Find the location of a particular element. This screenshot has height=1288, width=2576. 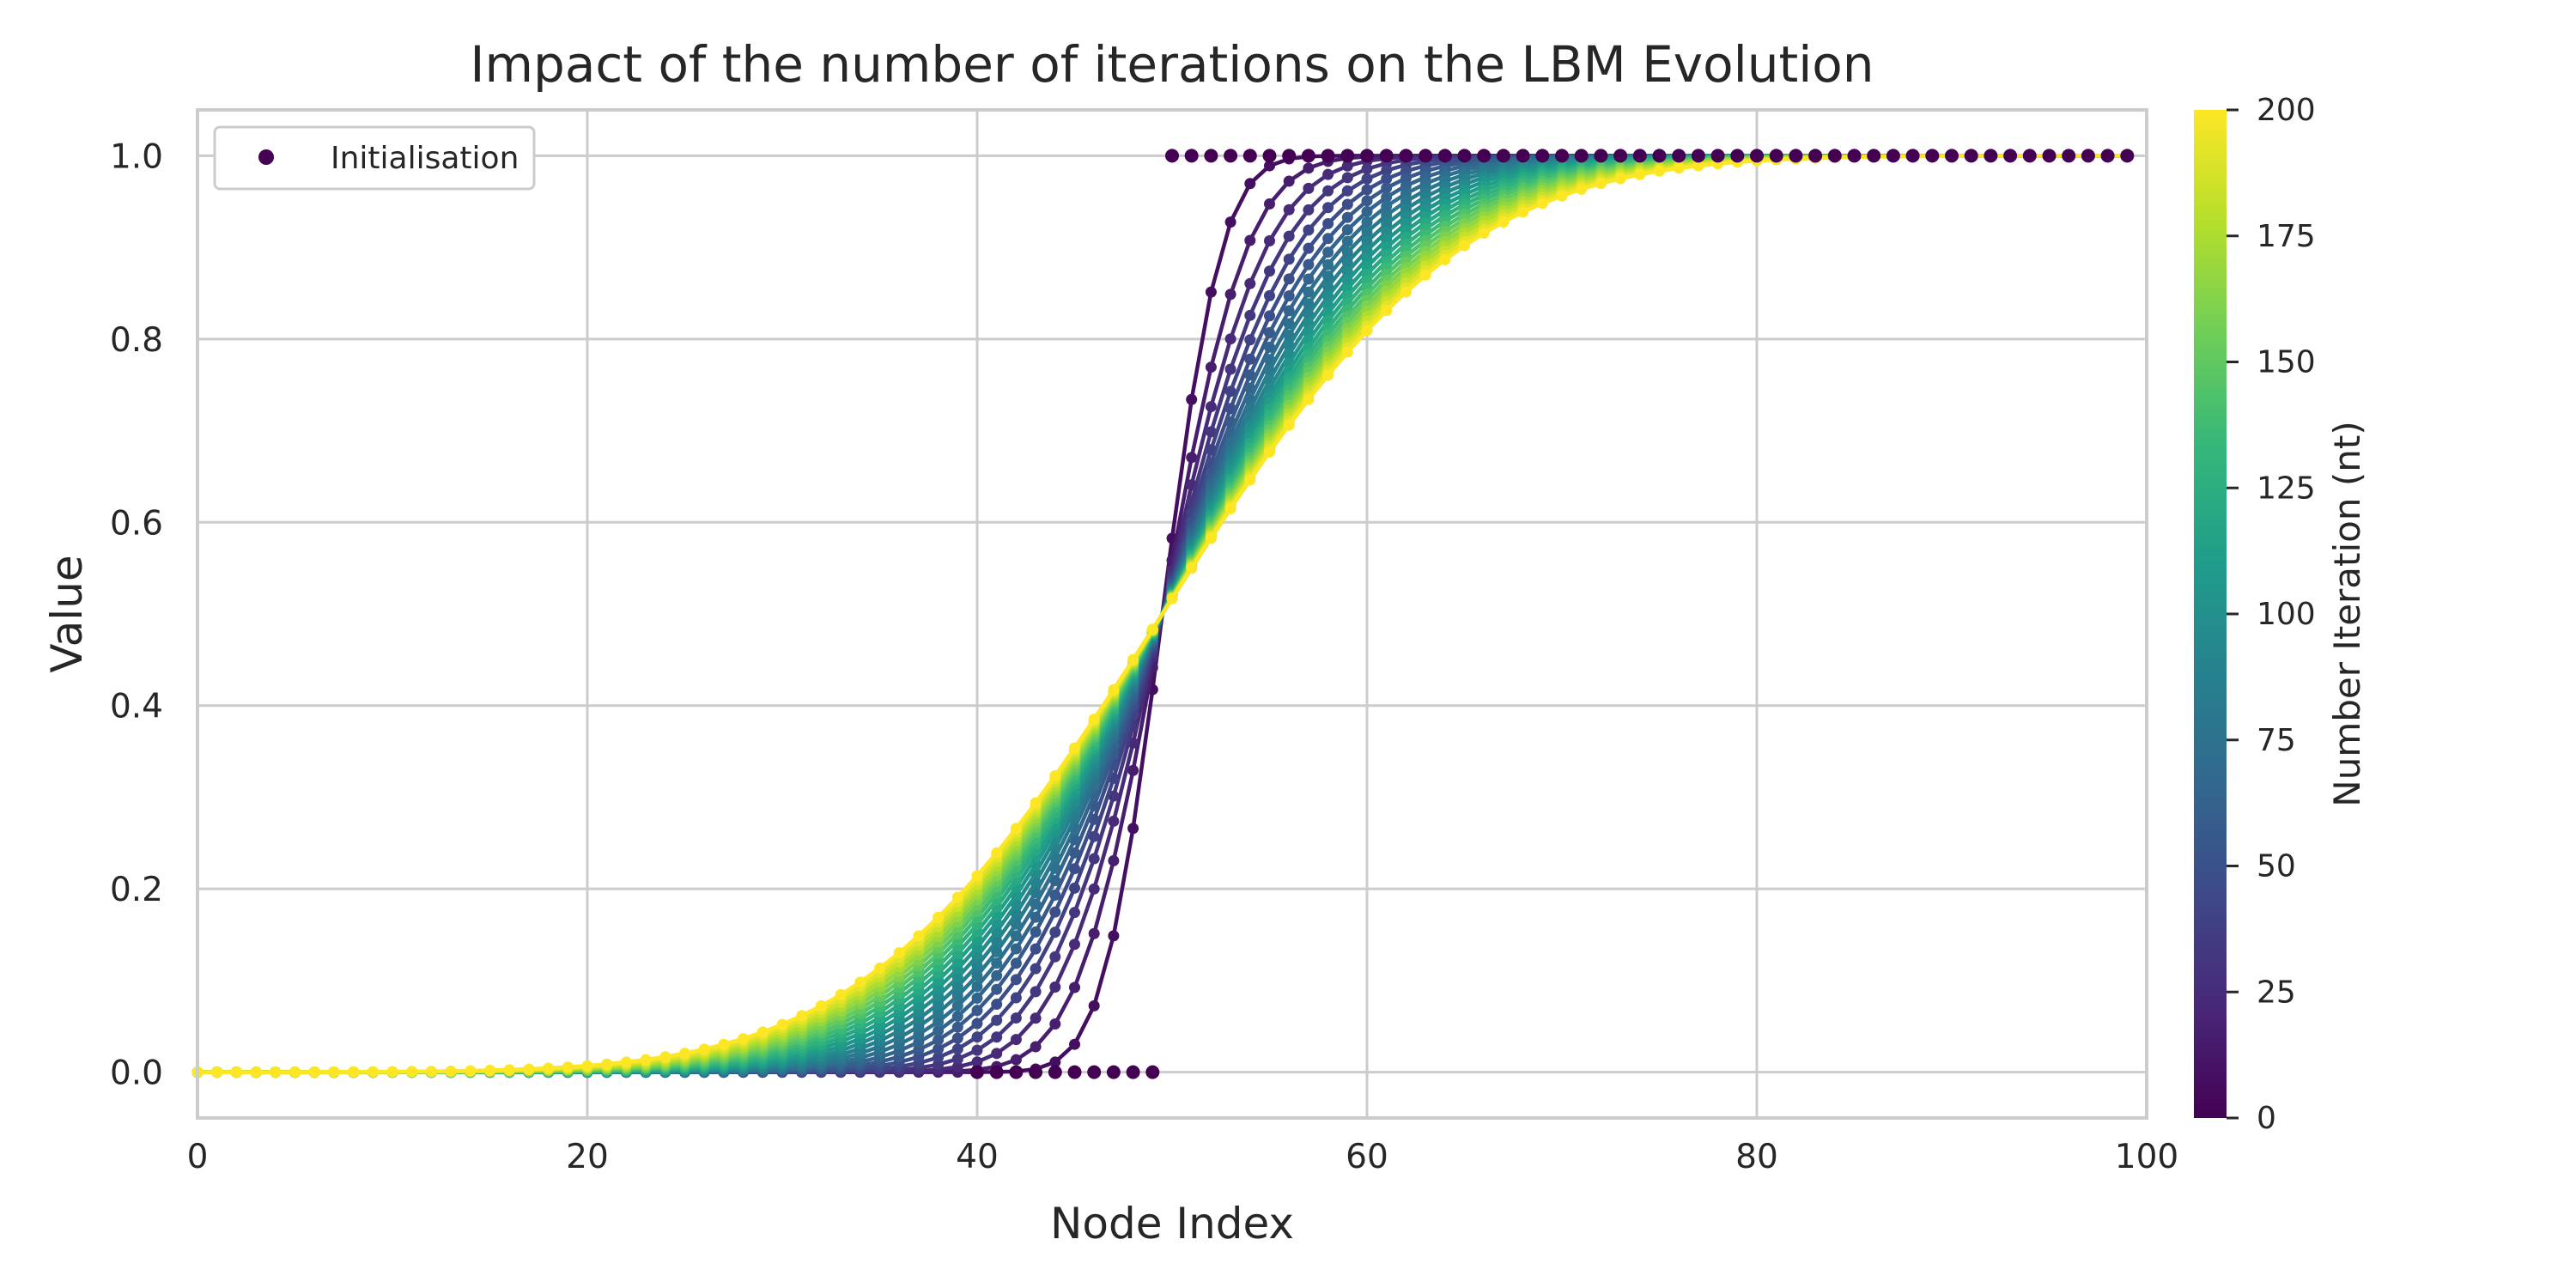

colorbar-tick-label: 75 is located at coordinates (2276, 740).